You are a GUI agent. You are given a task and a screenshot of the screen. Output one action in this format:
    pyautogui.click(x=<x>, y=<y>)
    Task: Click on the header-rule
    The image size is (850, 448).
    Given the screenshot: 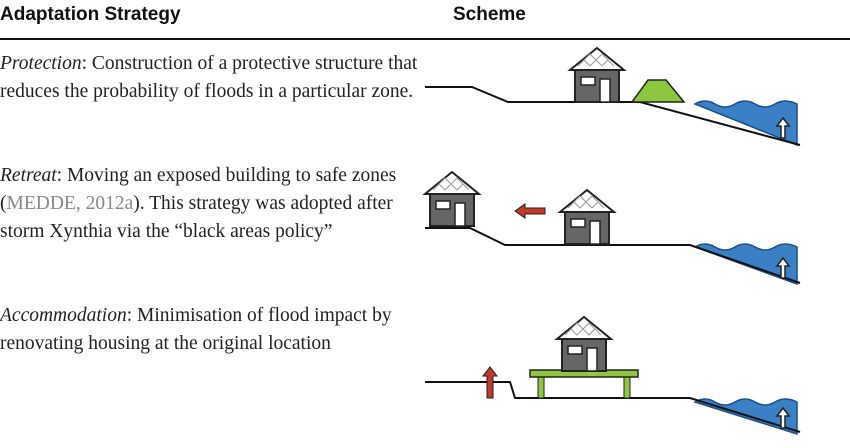 What is the action you would take?
    pyautogui.click(x=425, y=39)
    